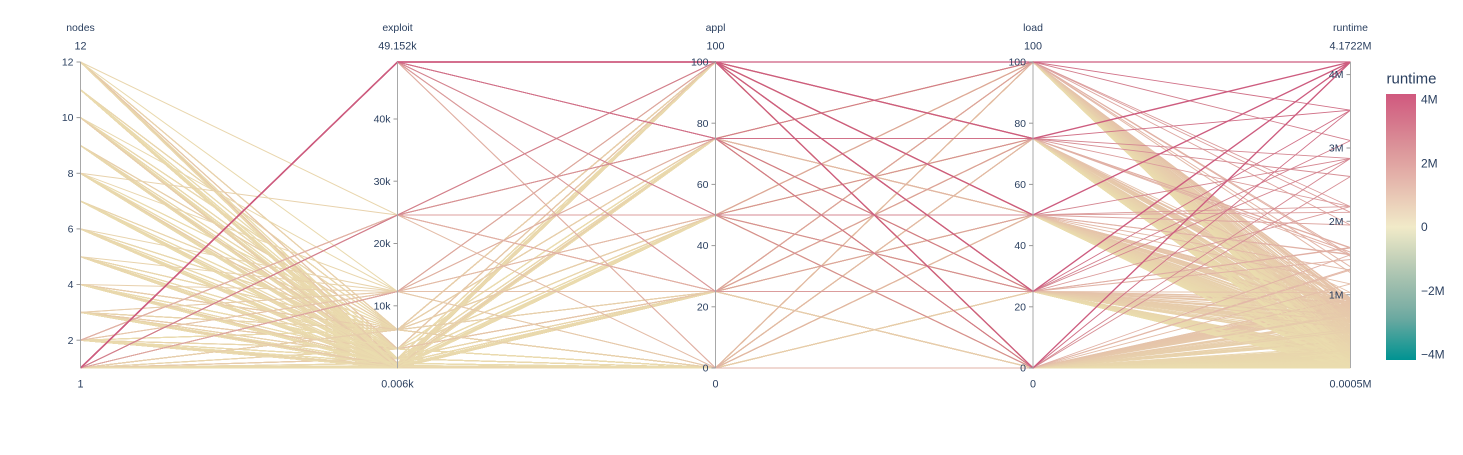 This screenshot has height=455, width=1463. I want to click on svg-text: 2, so click(71, 341).